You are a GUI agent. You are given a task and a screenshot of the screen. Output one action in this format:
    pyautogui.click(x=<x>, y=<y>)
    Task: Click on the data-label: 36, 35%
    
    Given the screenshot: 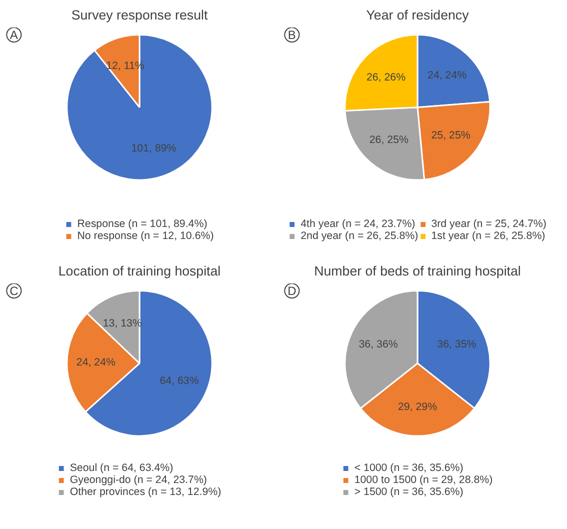 What is the action you would take?
    pyautogui.click(x=457, y=344)
    